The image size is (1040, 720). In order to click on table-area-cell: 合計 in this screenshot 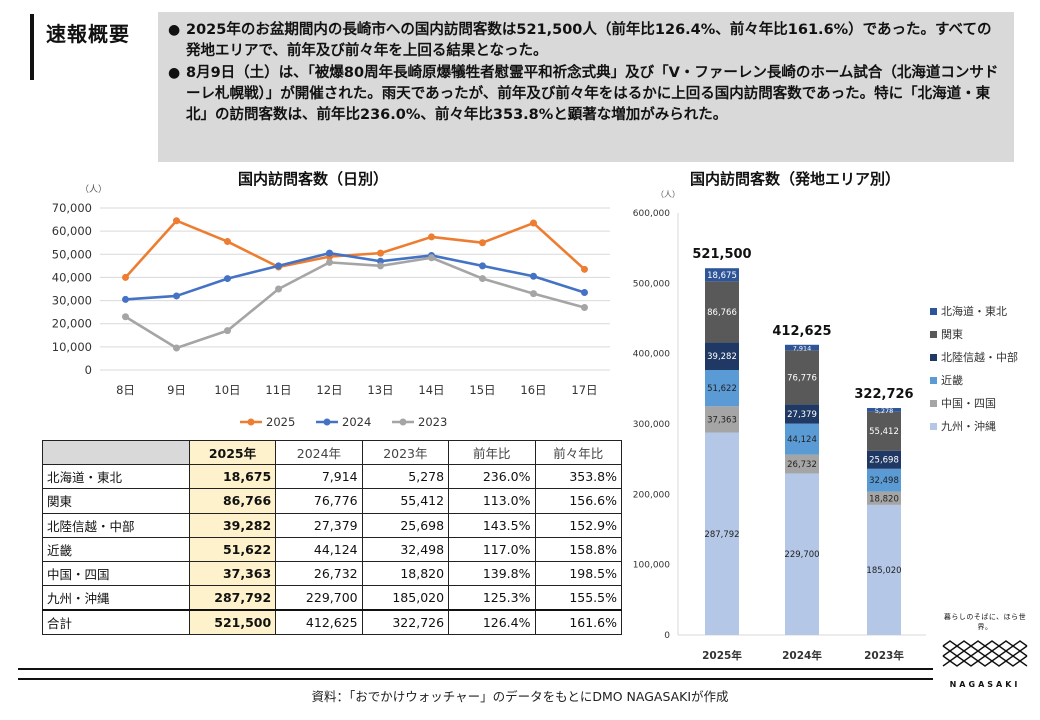, I will do `click(116, 621)`.